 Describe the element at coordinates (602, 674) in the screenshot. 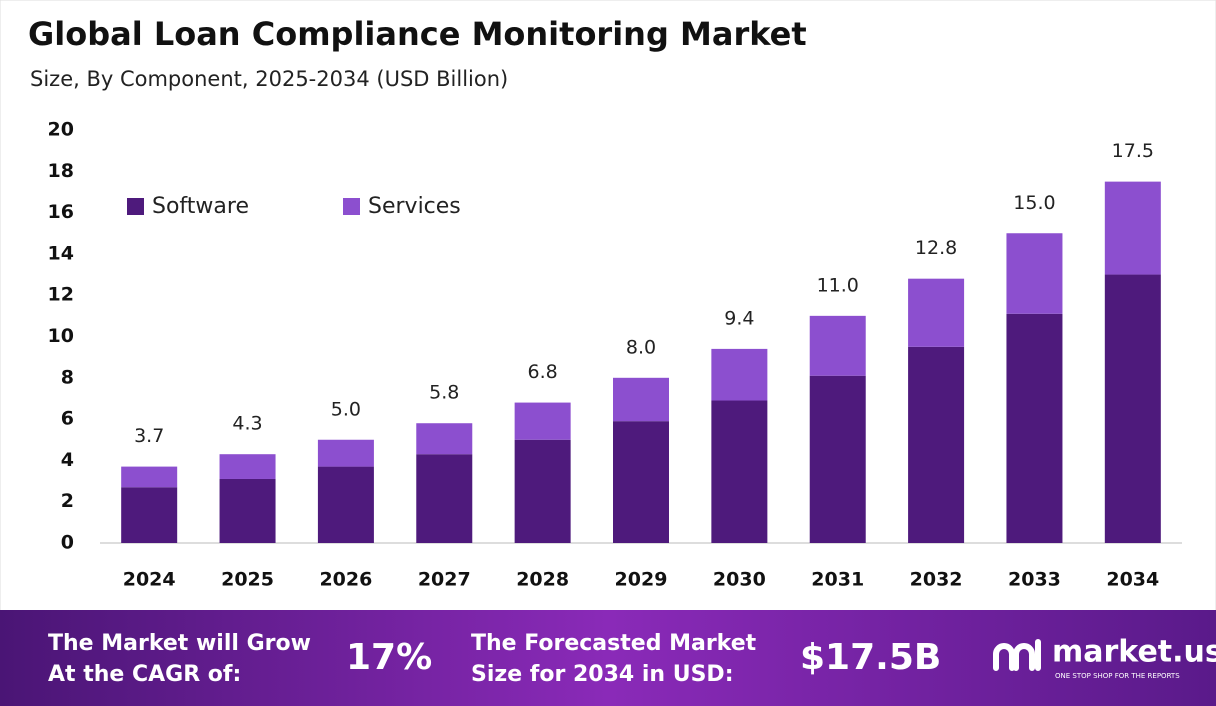

I see `forecast-label: Size for 2034 in USD:` at that location.